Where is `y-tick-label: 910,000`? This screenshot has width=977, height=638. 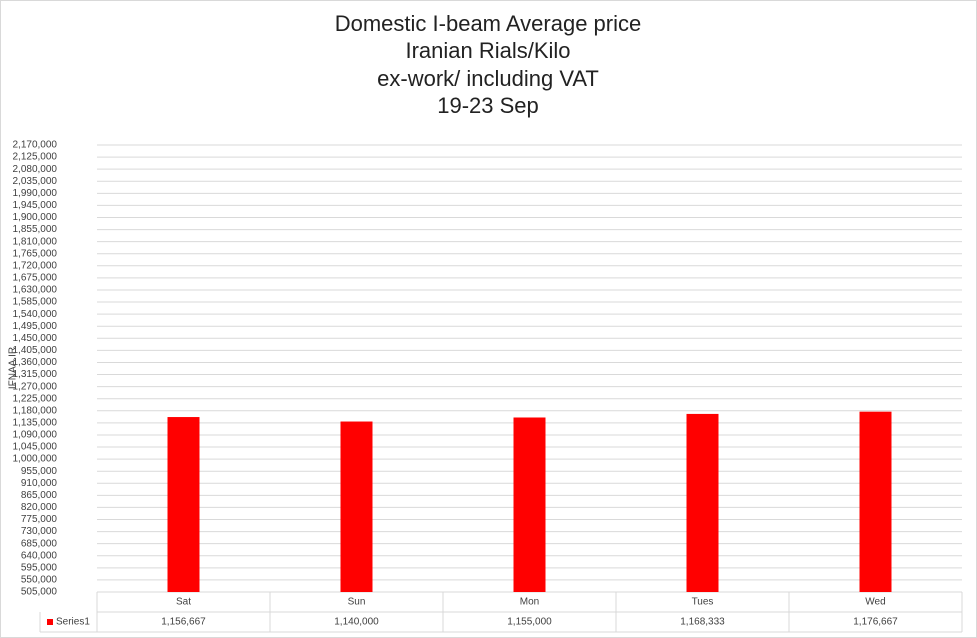 y-tick-label: 910,000 is located at coordinates (39, 483).